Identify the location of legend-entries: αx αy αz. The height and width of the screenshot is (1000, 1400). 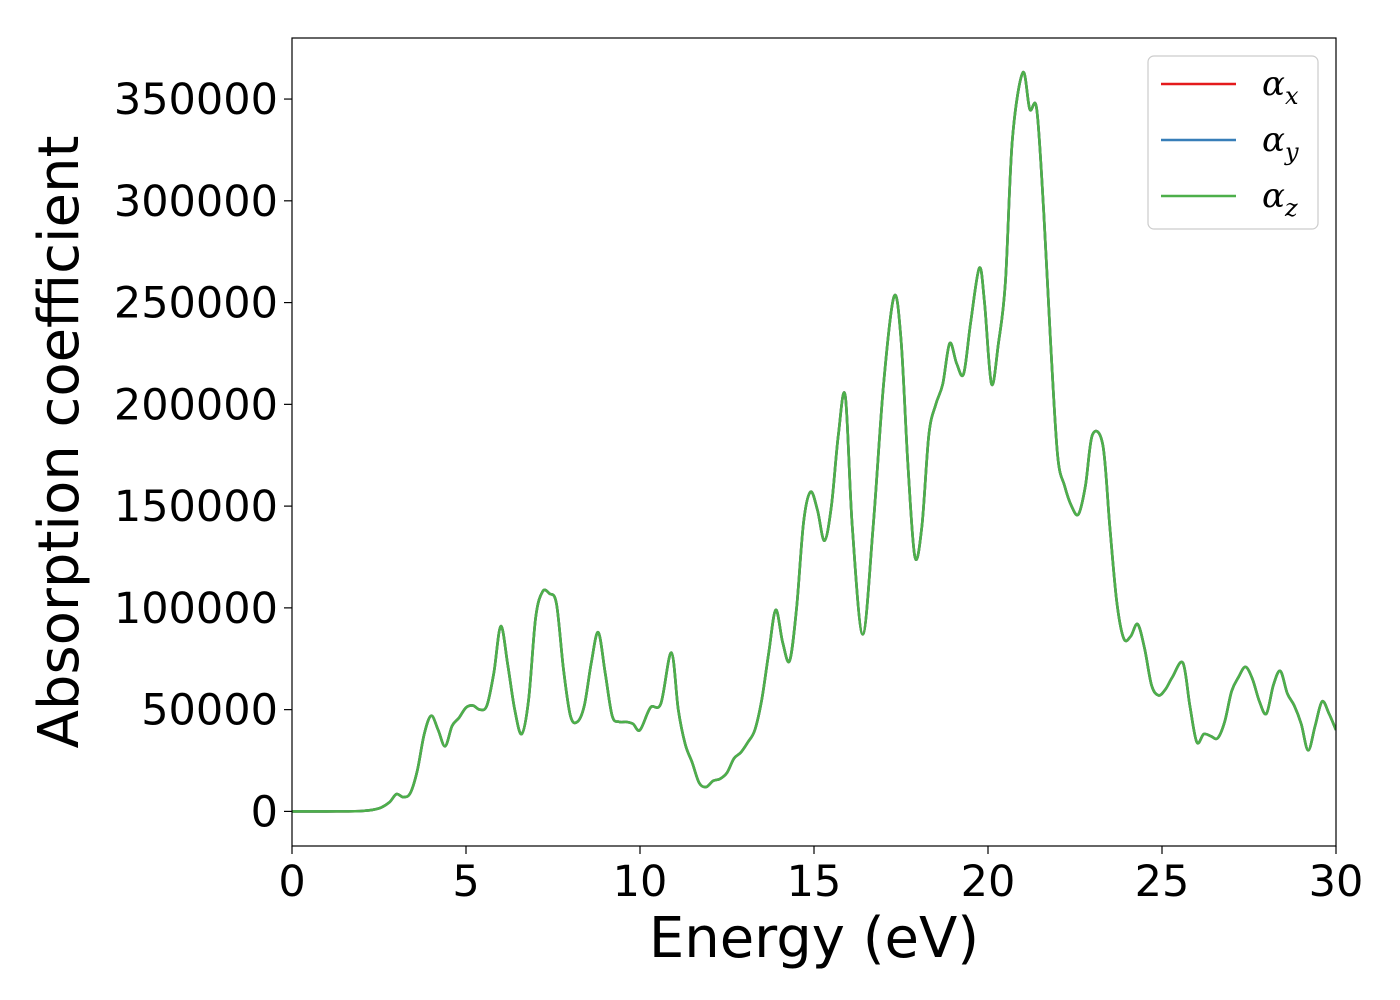
(1230, 143).